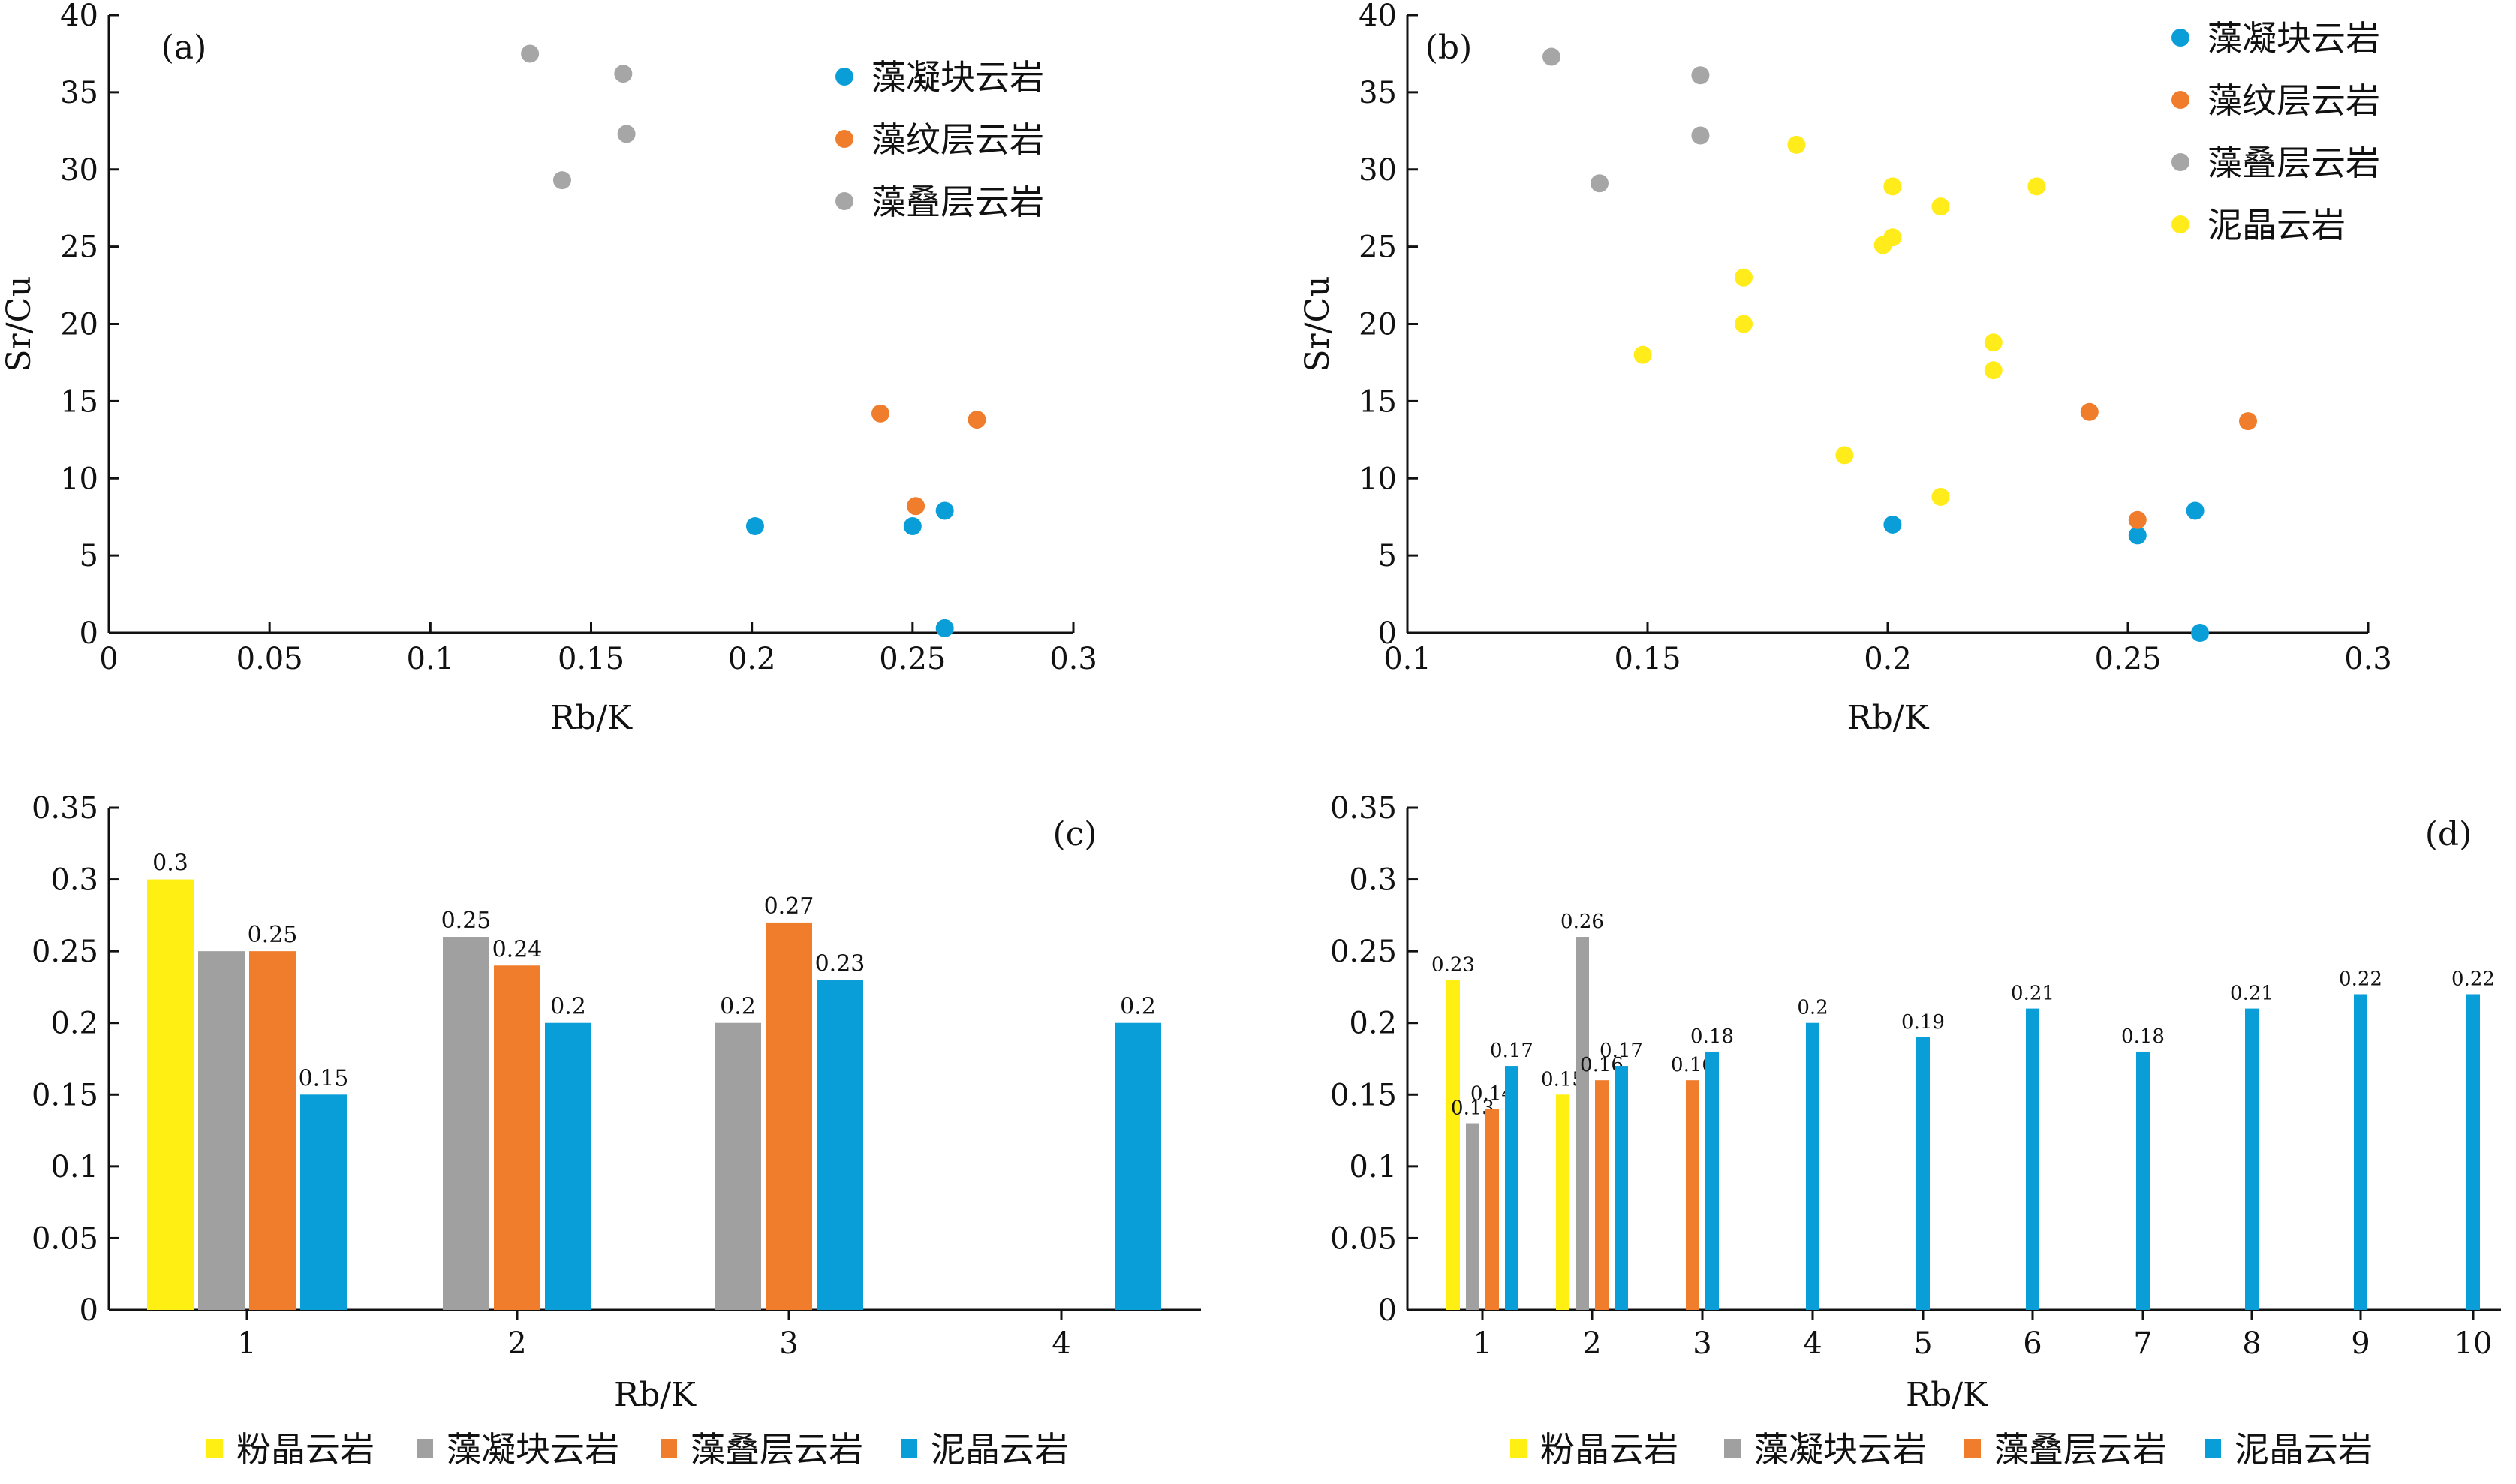  I want to click on x-tick-label: 0.05, so click(269, 659).